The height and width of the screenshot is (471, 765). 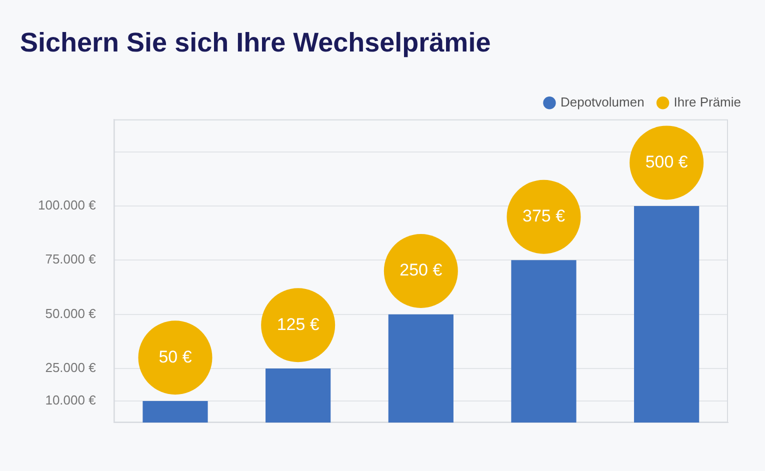 What do you see at coordinates (71, 368) in the screenshot?
I see `y-tick-label: 25.000 €` at bounding box center [71, 368].